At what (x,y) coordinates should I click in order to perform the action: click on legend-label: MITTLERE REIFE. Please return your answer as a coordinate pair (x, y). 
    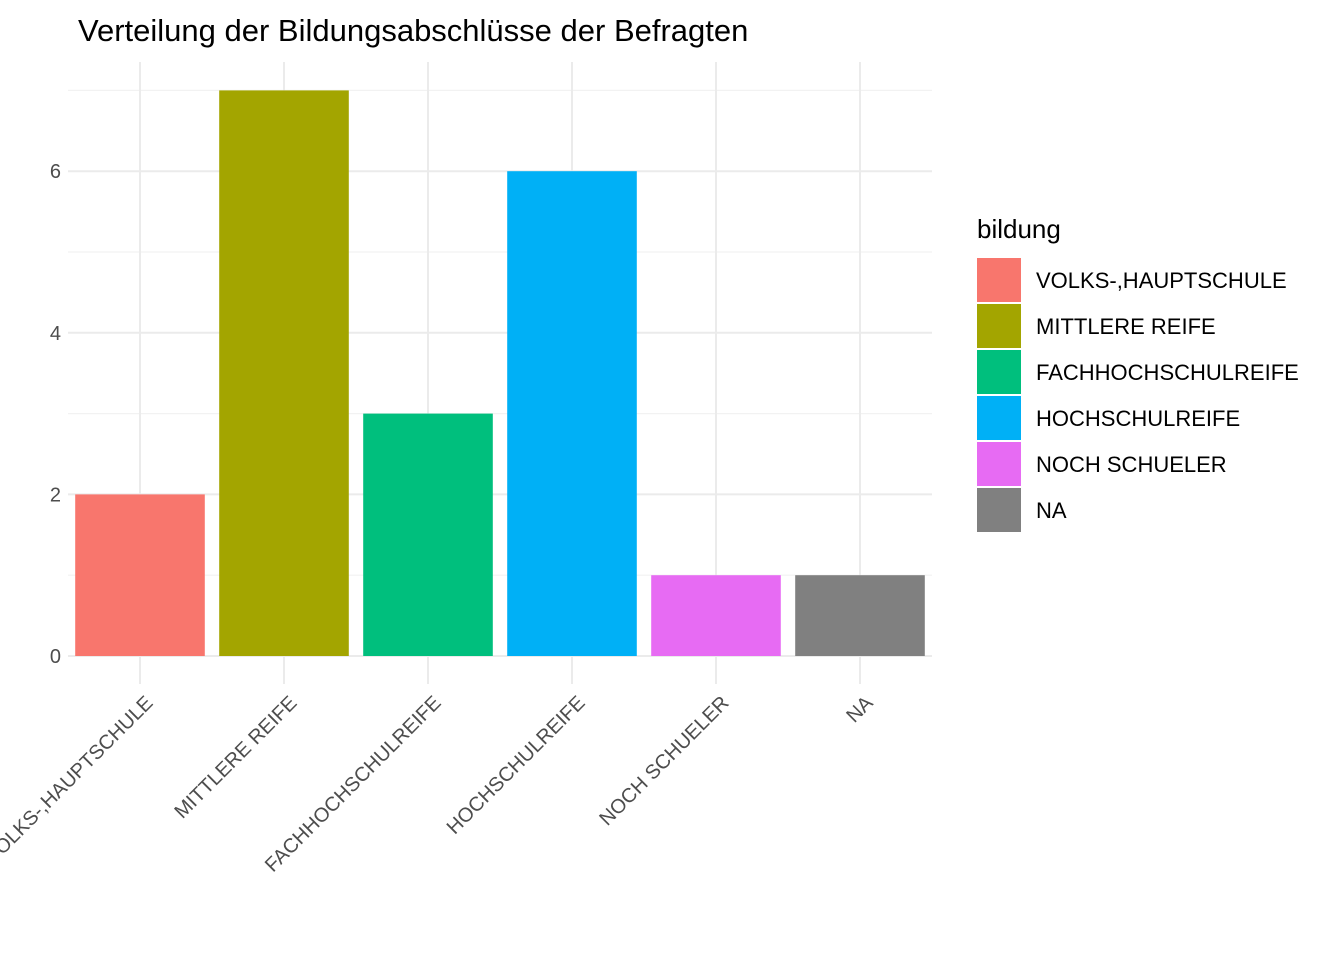
    Looking at the image, I should click on (1126, 326).